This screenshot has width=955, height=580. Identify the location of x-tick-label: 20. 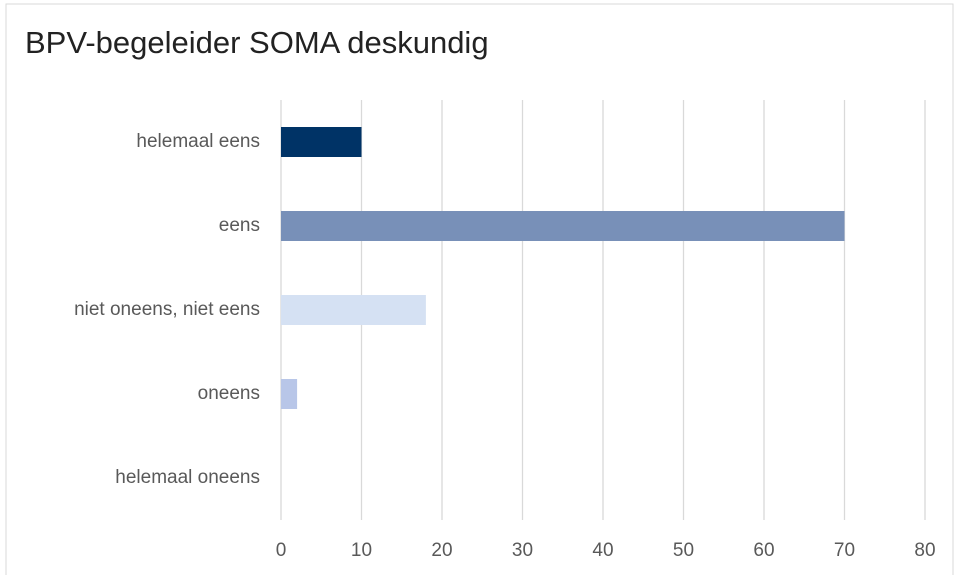
(441, 550).